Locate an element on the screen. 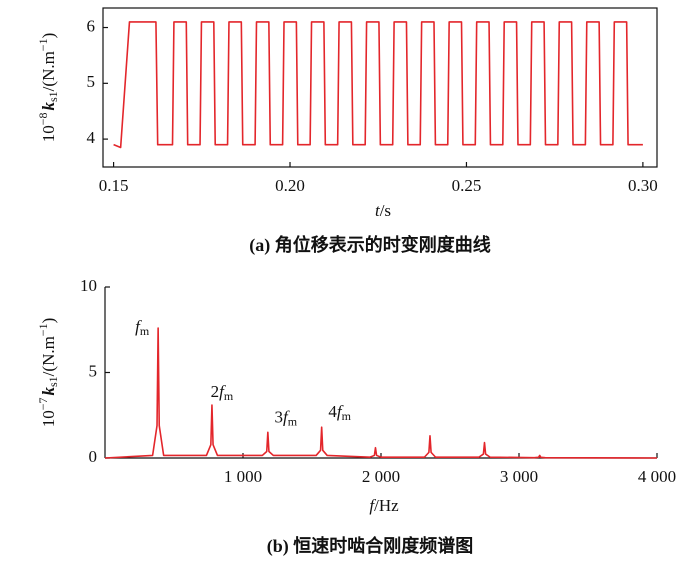  y-label-sup: −7 is located at coordinates (43, 403).